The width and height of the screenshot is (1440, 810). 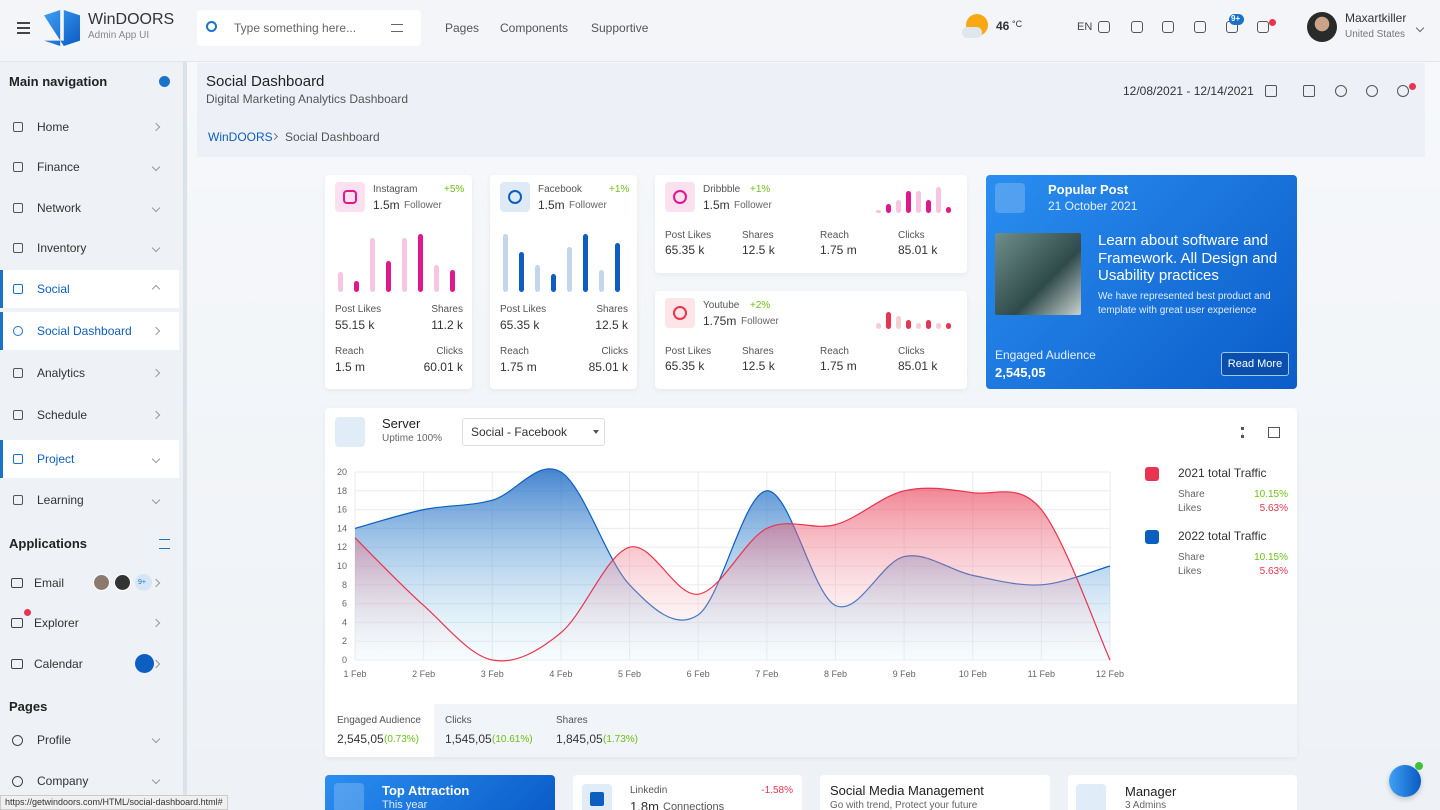 I want to click on page-subtitle: Digital Marketing Analytics Dashboard, so click(x=307, y=98).